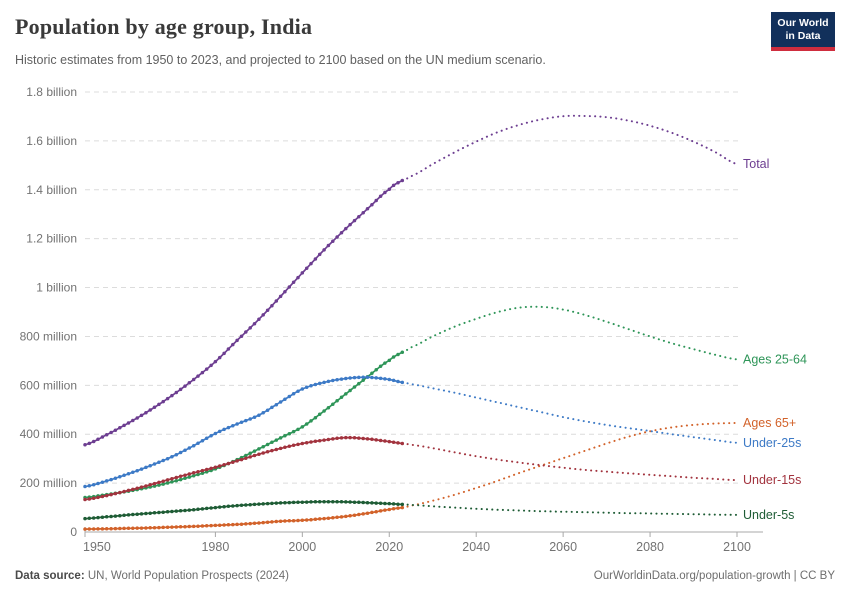 This screenshot has height=600, width=850. What do you see at coordinates (768, 515) in the screenshot?
I see `series-label-under-5s: Under-5s` at bounding box center [768, 515].